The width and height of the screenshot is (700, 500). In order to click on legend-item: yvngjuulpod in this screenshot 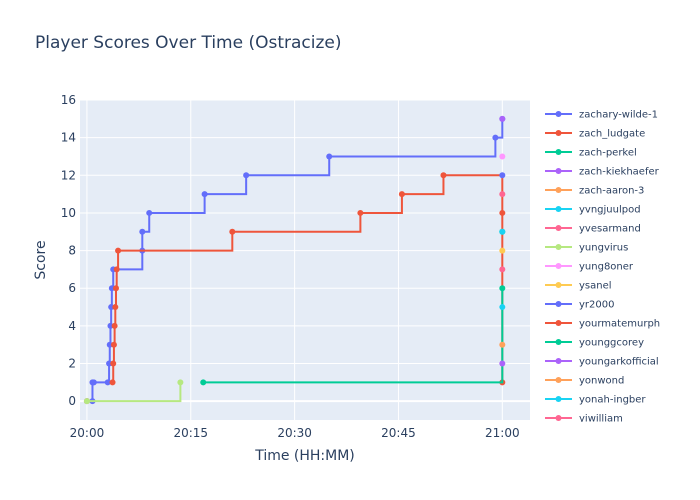, I will do `click(593, 210)`.